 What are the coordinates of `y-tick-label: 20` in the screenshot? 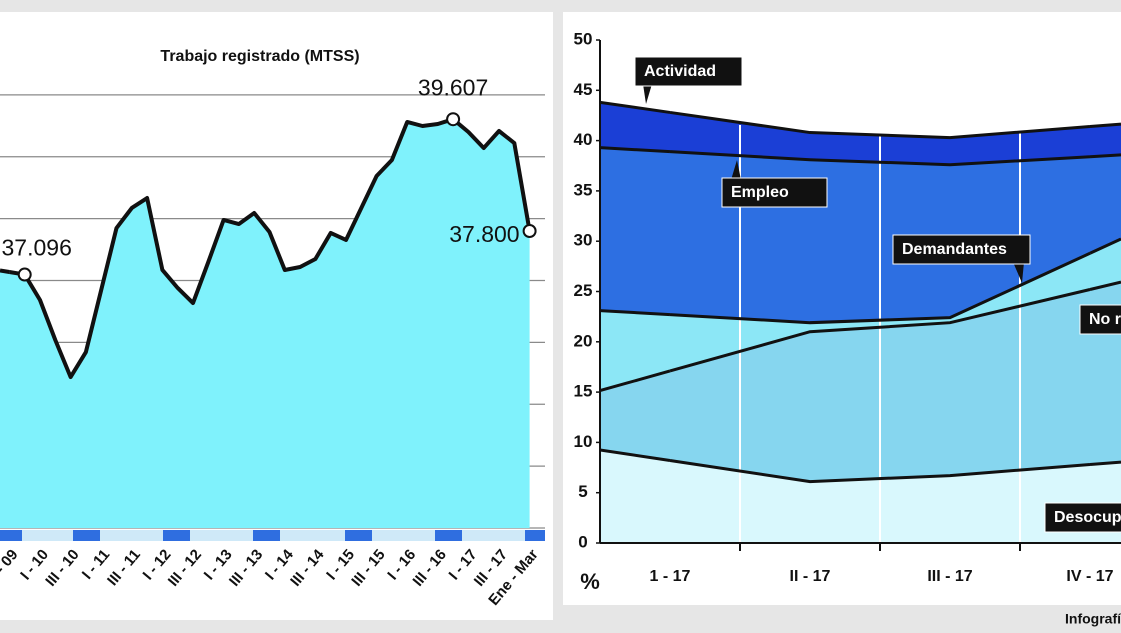 It's located at (583, 340).